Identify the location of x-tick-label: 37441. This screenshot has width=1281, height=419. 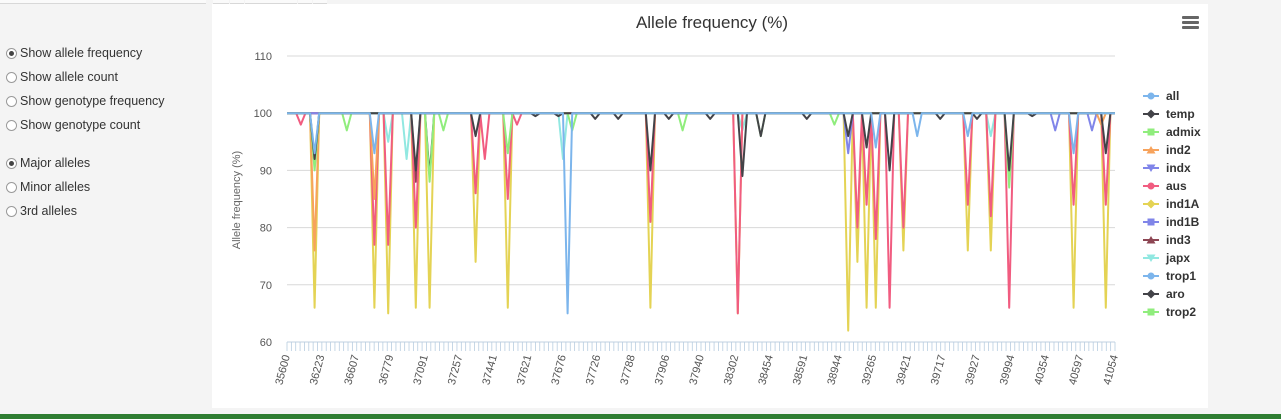
(490, 370).